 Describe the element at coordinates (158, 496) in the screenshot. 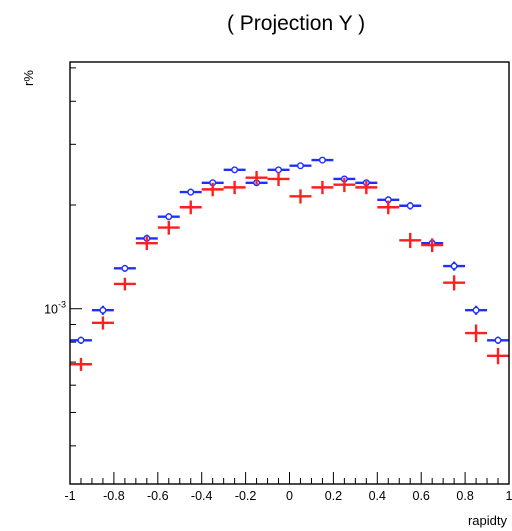

I see `x-tick-label: -0.6` at that location.